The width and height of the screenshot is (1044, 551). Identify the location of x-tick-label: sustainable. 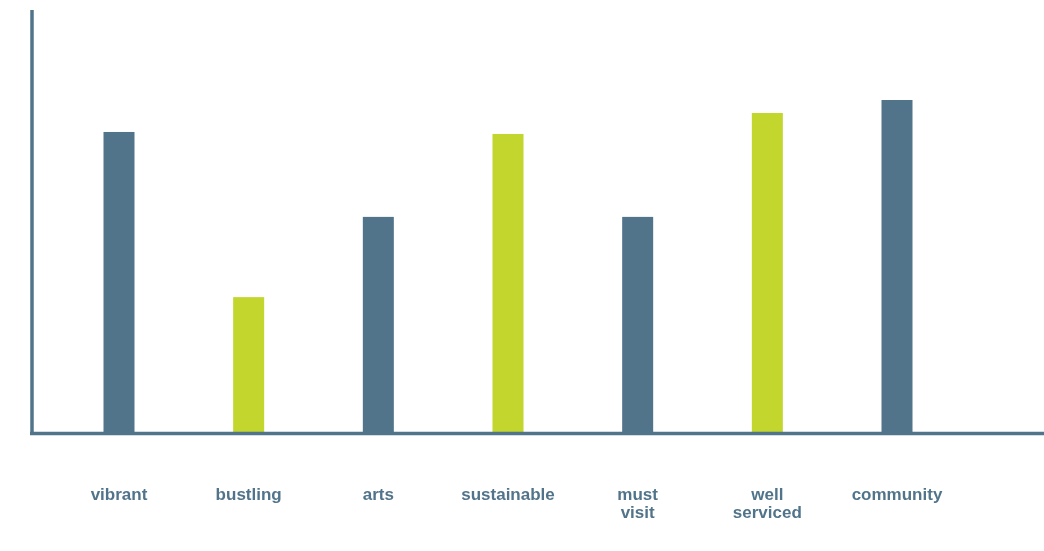
(508, 494).